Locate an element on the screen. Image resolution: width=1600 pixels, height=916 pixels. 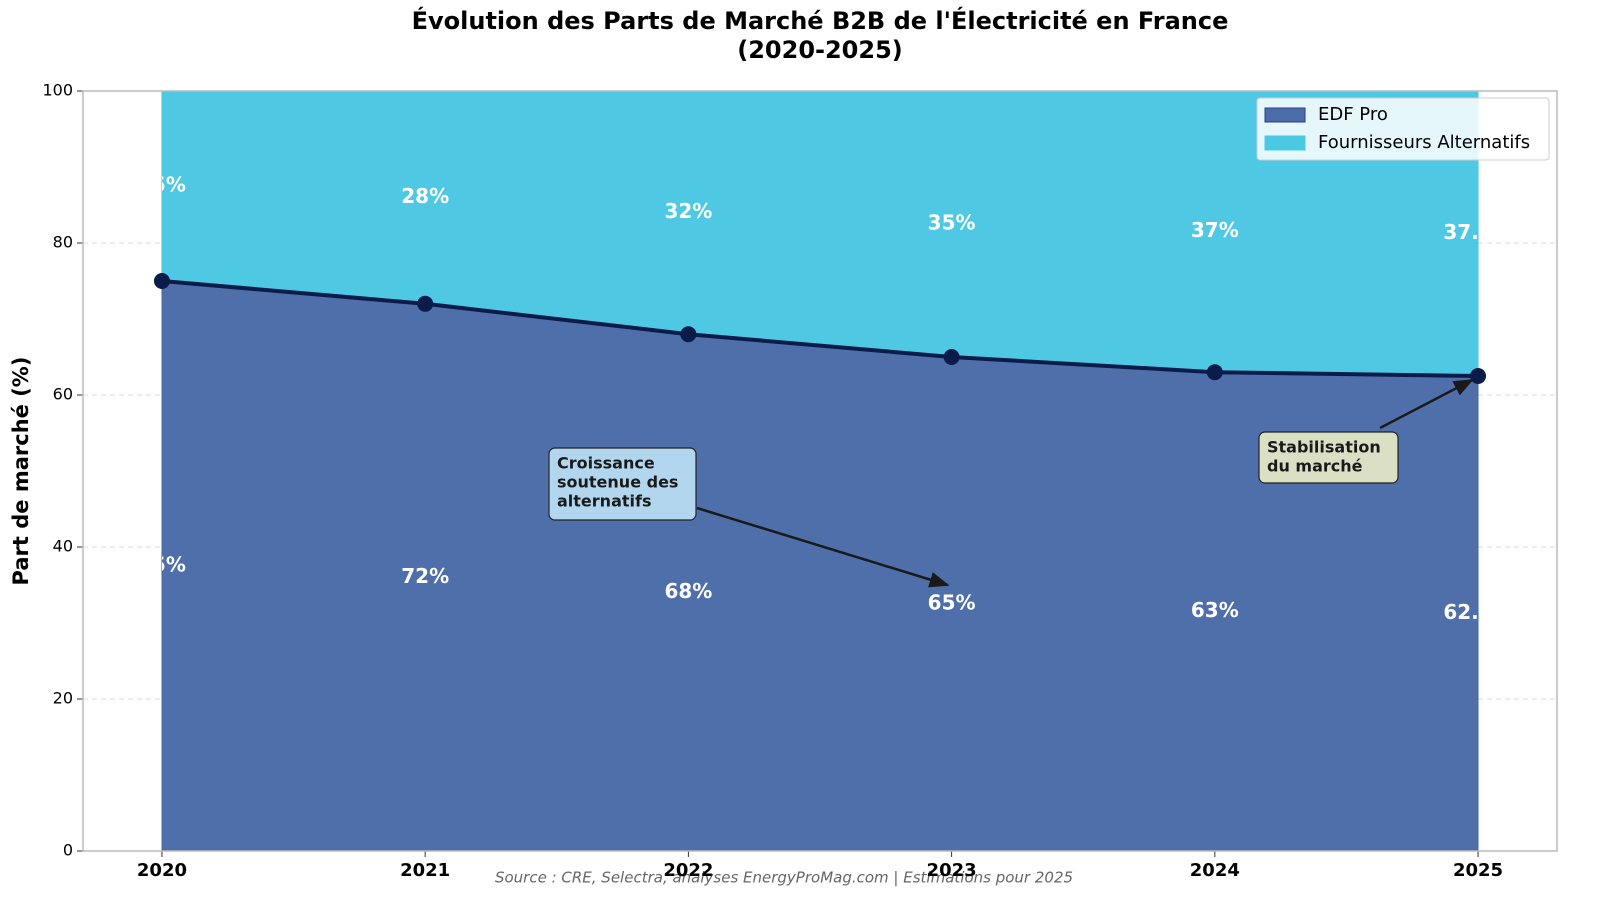
value-label: 75% is located at coordinates (162, 565).